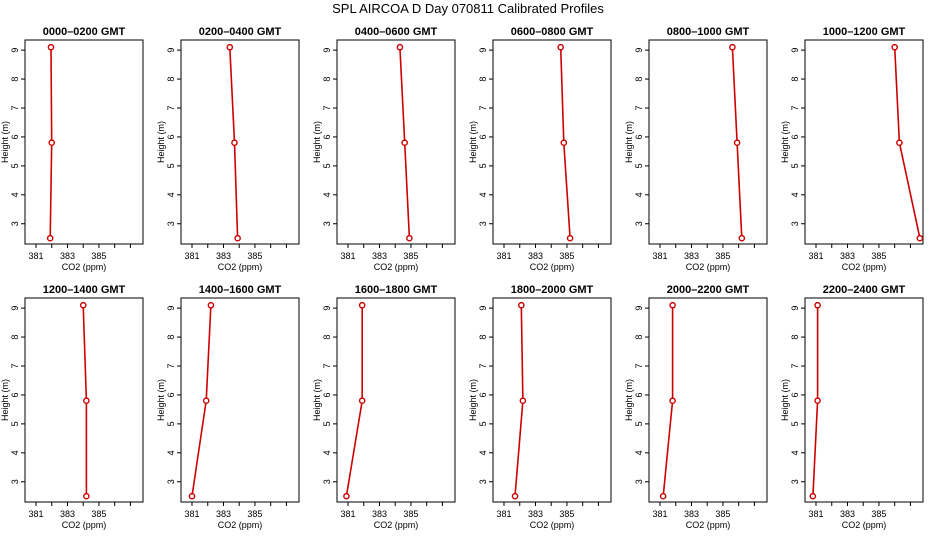 This screenshot has height=540, width=936. I want to click on panel-title: 0600–0800 GMT, so click(552, 32).